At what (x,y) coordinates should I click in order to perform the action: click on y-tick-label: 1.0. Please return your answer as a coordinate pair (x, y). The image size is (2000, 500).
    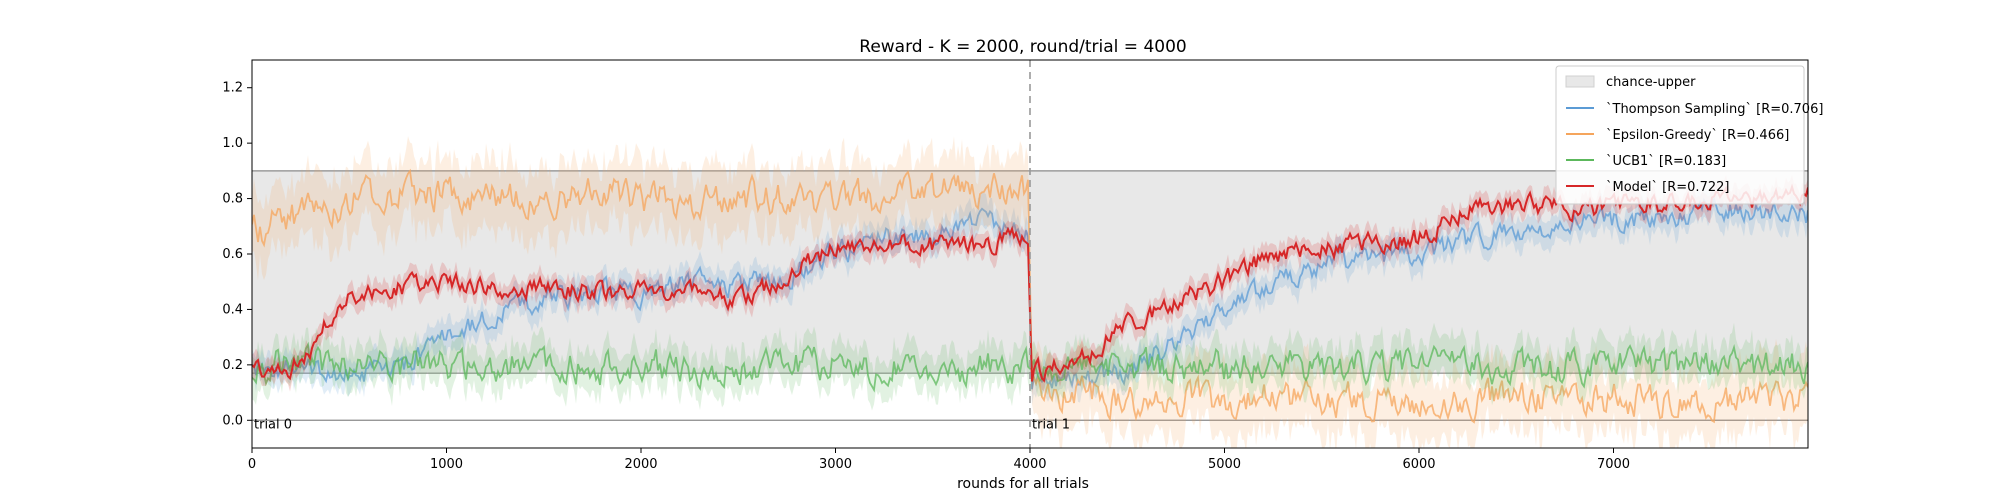
    Looking at the image, I should click on (232, 143).